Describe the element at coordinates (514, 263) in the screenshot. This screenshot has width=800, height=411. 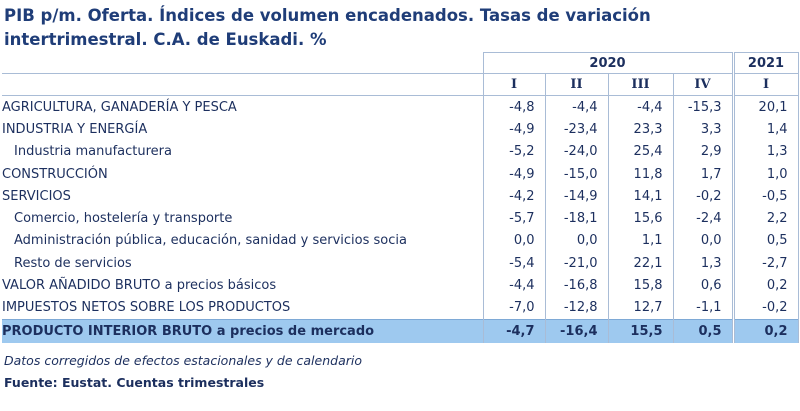
I see `value-cell: -5,4` at that location.